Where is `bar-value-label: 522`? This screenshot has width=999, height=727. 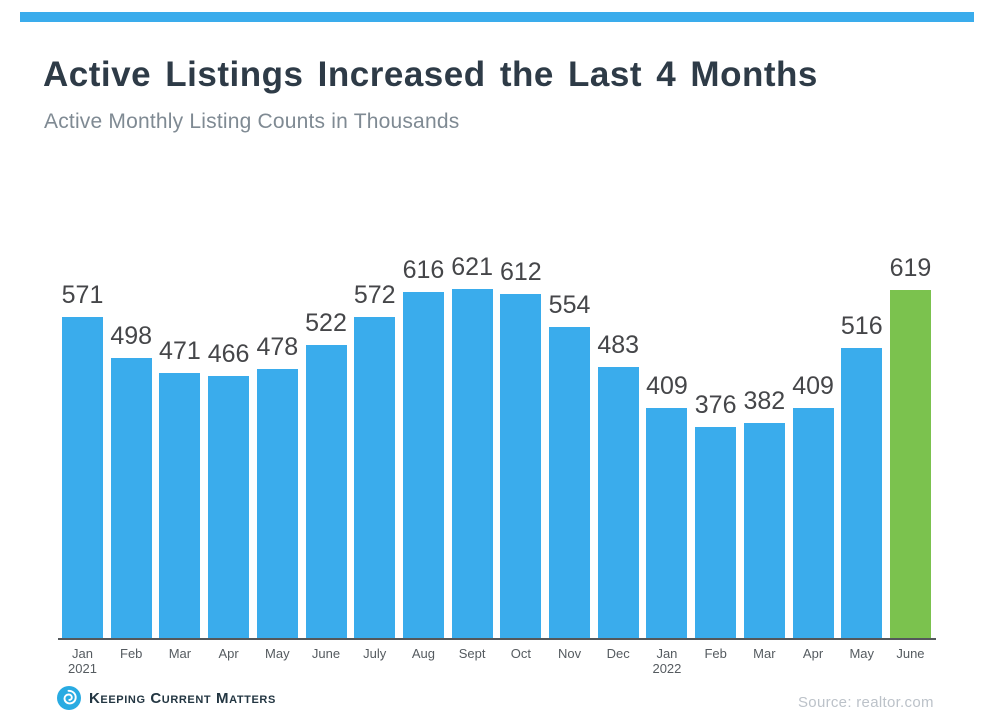
bar-value-label: 522 is located at coordinates (326, 322).